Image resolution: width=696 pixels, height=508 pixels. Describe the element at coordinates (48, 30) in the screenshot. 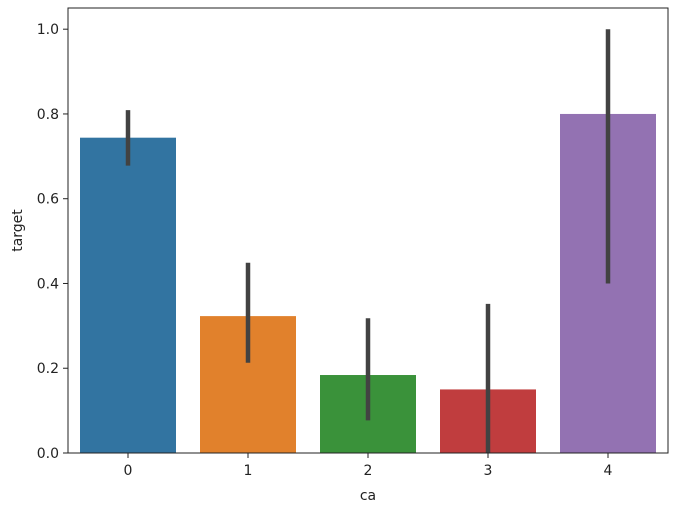

I see `y-tick-label: 1.0` at that location.